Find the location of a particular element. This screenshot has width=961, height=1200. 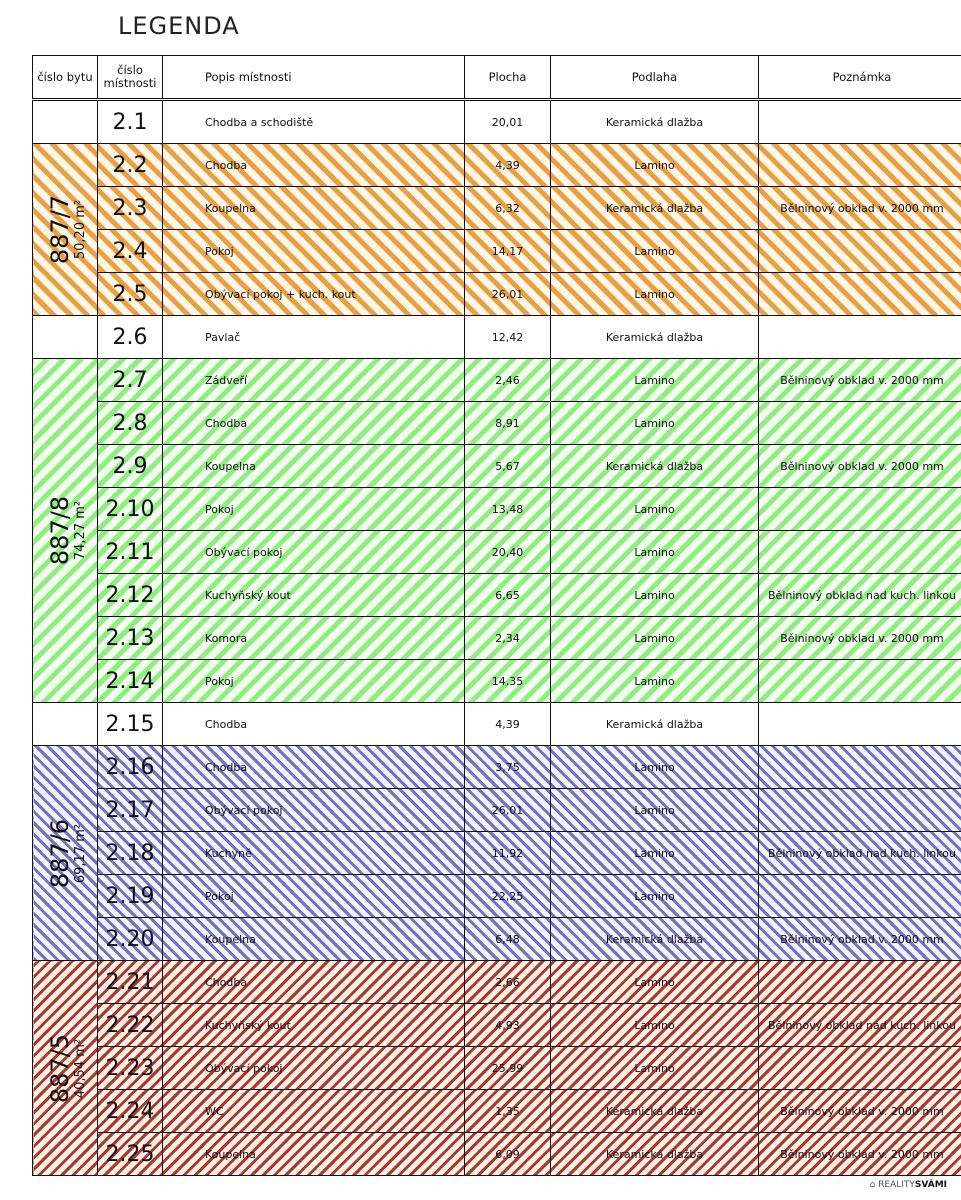

room-number: 2.20 is located at coordinates (130, 939).